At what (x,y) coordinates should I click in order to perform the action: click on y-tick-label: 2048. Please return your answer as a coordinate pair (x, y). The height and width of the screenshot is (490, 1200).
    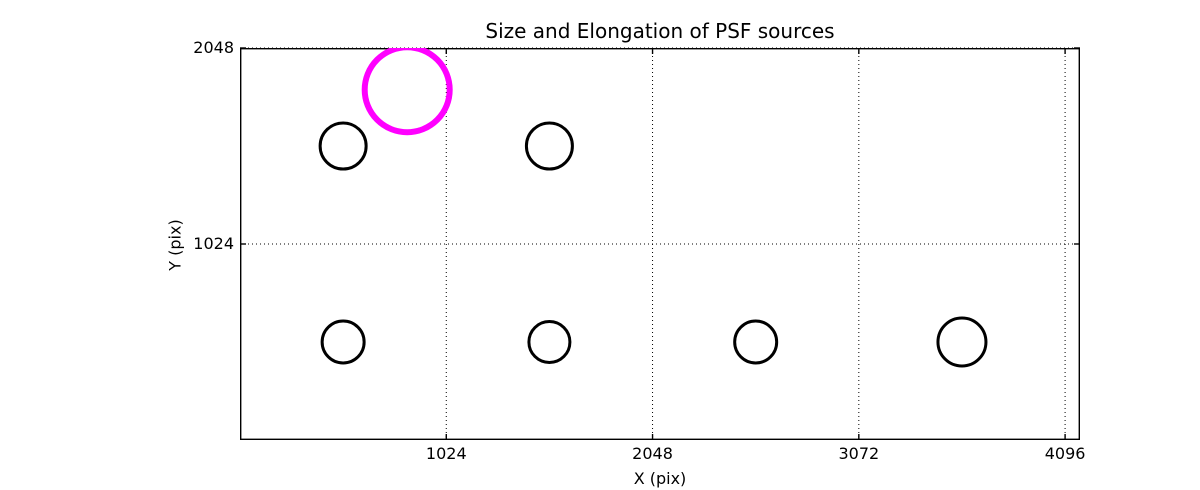
    Looking at the image, I should click on (213, 47).